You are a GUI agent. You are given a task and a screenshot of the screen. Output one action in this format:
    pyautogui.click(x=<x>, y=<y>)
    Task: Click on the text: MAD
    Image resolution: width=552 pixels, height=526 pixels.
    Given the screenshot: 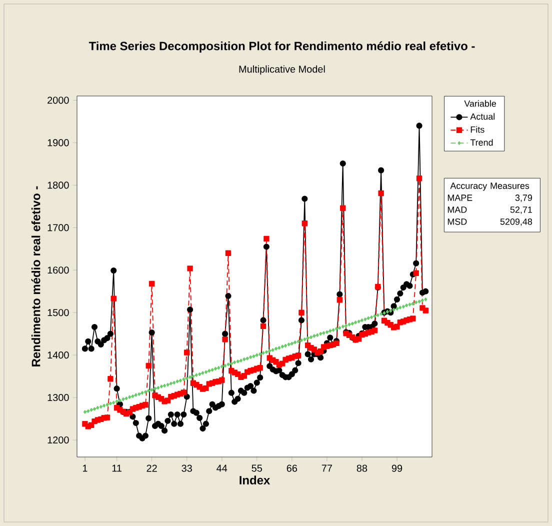 What is the action you would take?
    pyautogui.click(x=457, y=209)
    